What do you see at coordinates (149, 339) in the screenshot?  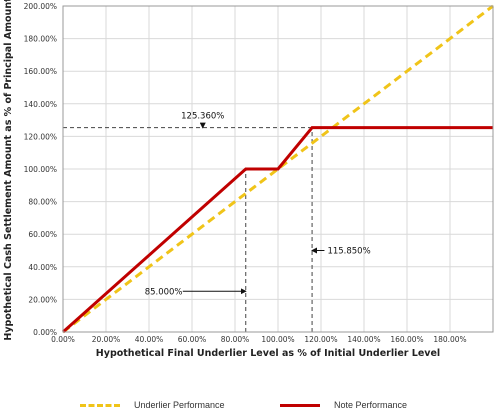 I see `x-tick-label-2: 40.00%` at bounding box center [149, 339].